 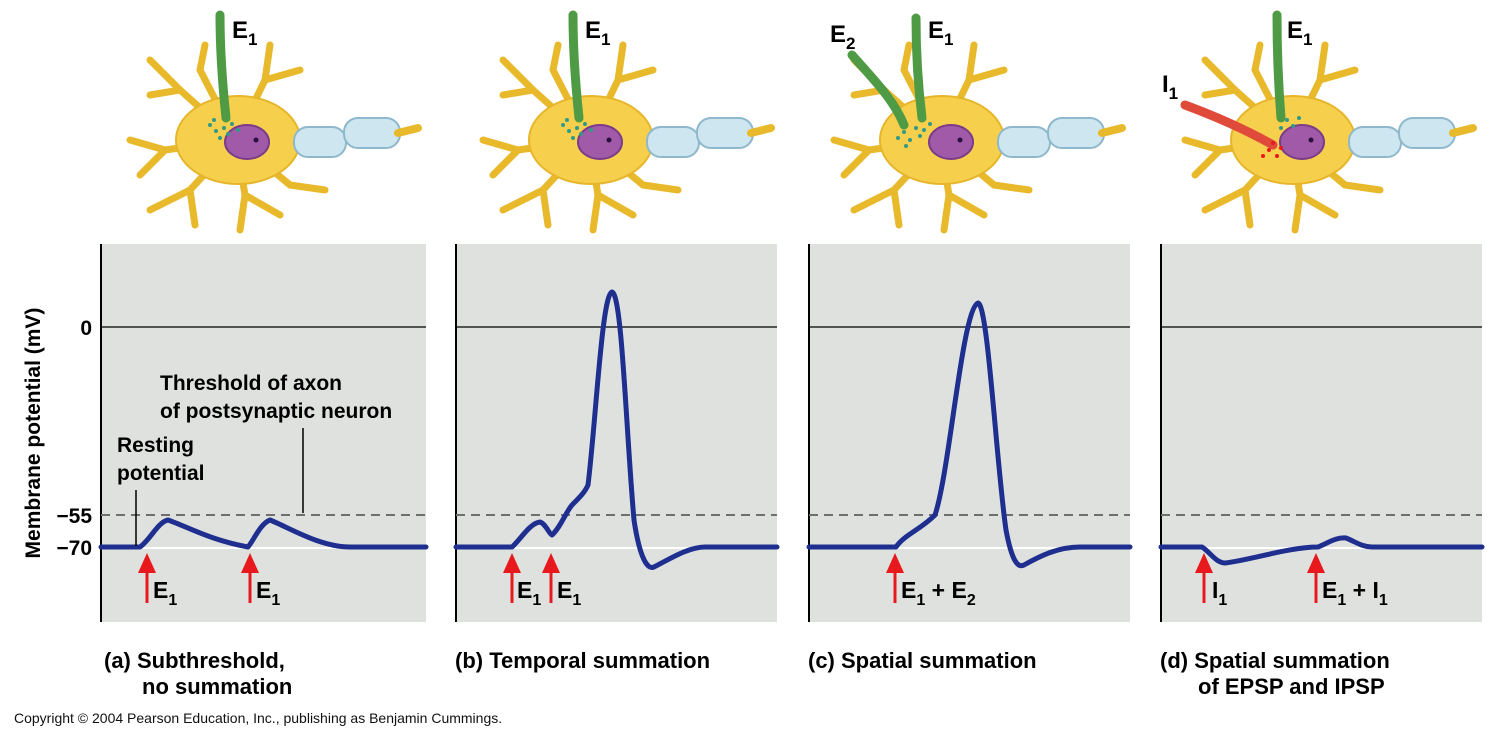 I want to click on stimulus-arrow-a1, so click(x=147, y=578).